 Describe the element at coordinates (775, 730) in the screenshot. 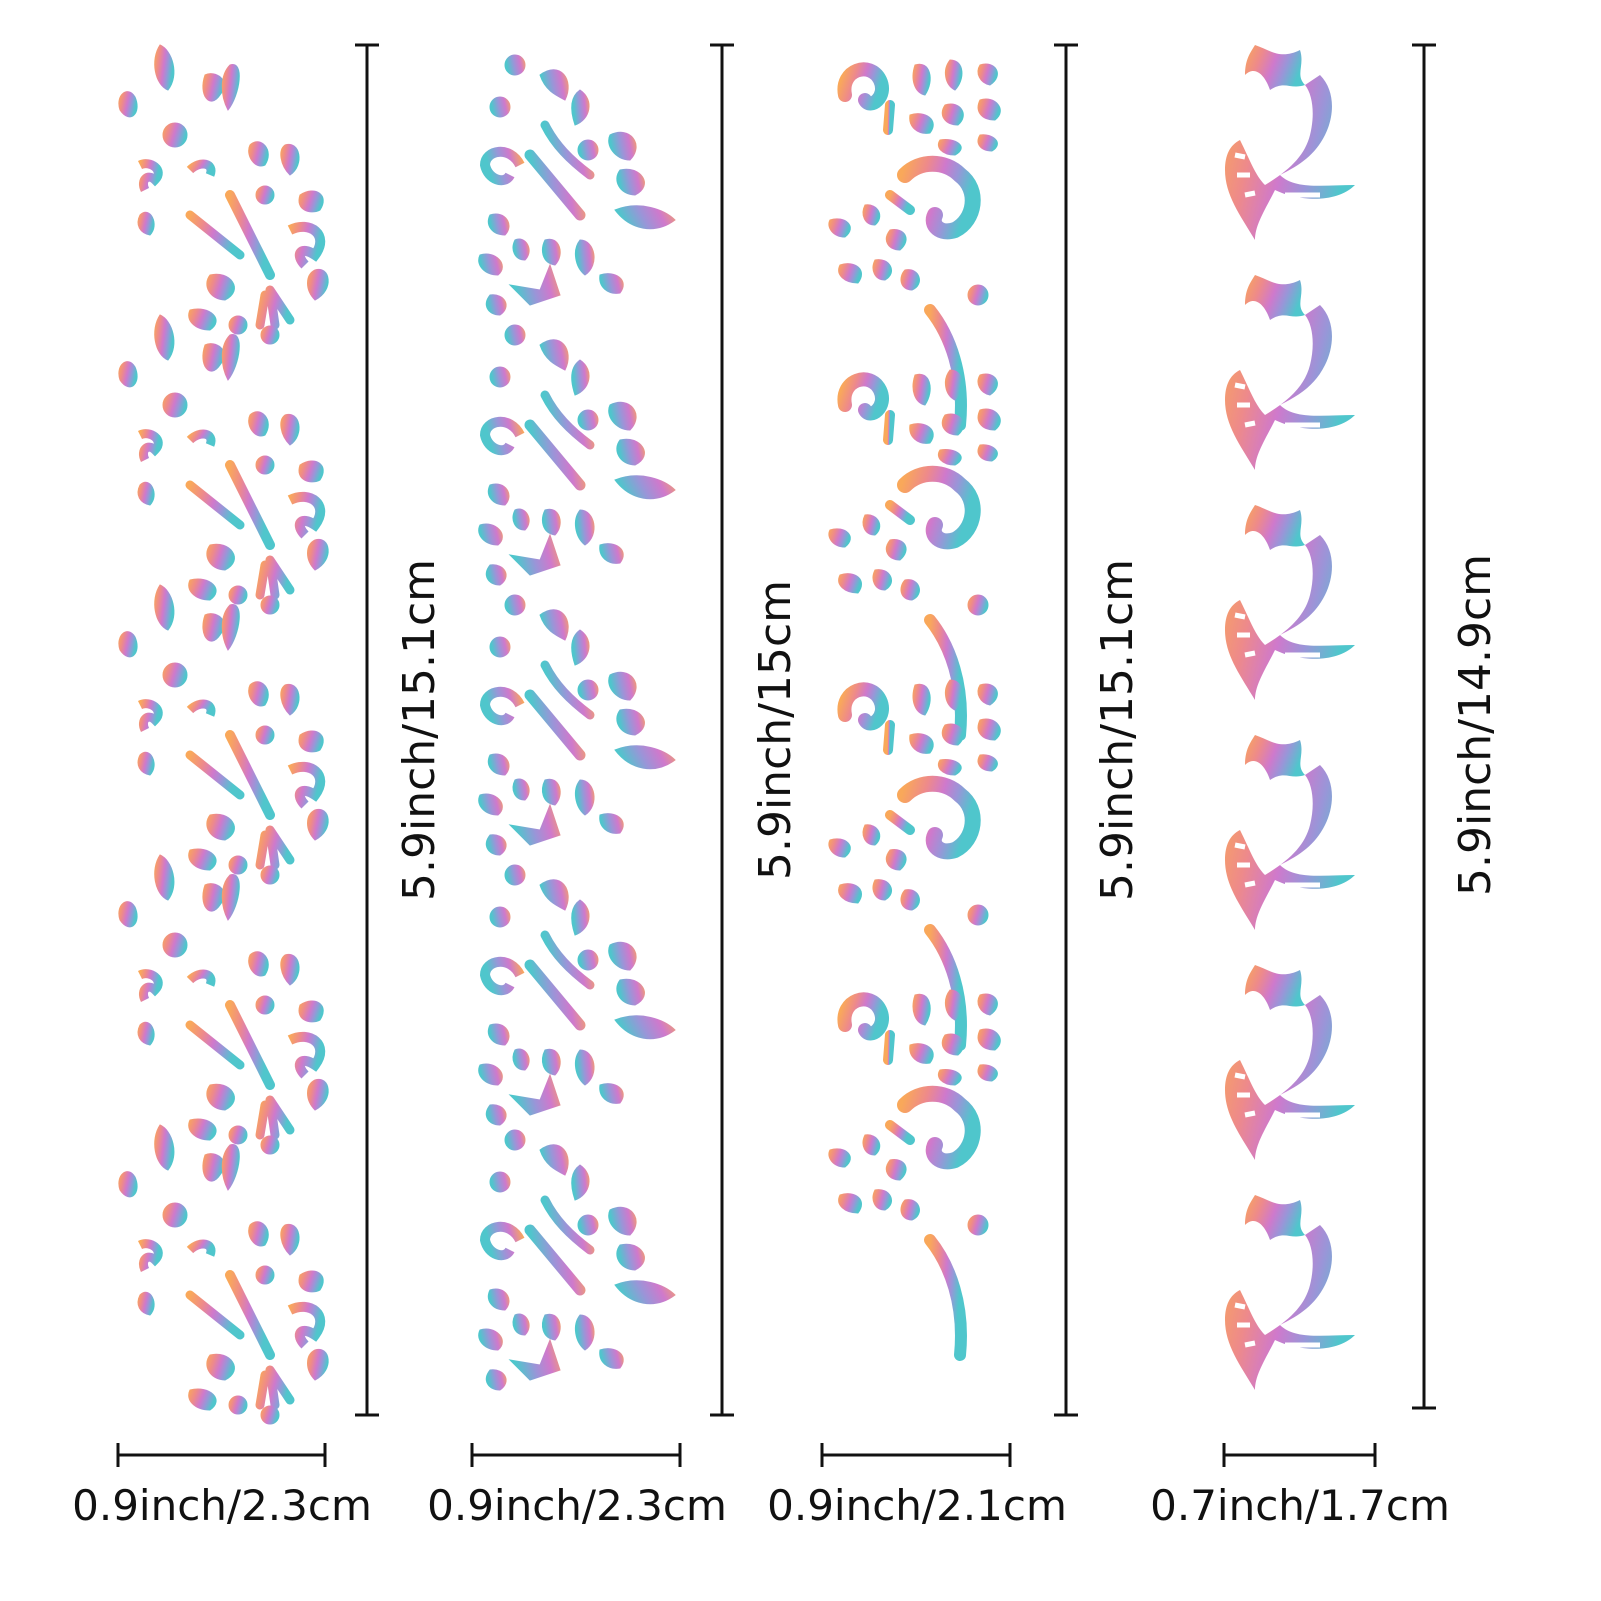

I see `height-label: 5.9inch/15cm` at that location.